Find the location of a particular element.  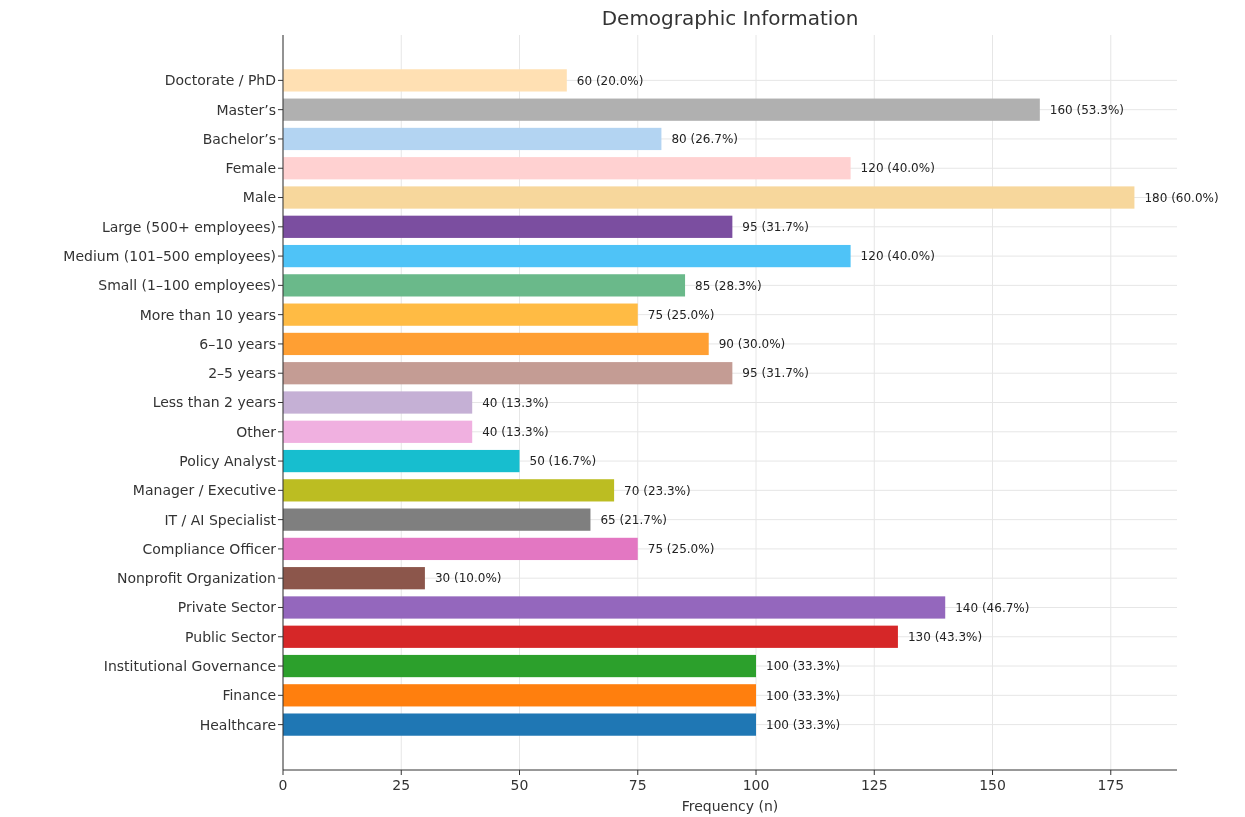

data-label: 65 (21.7%) is located at coordinates (634, 519).